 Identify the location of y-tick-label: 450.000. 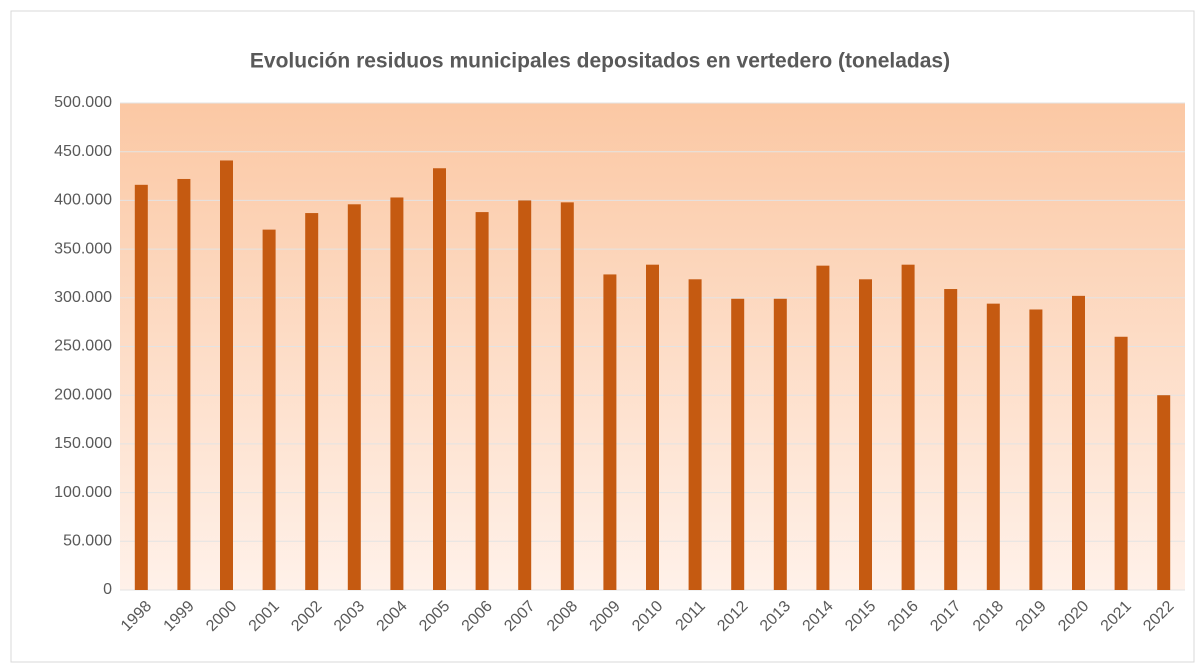
(83, 151).